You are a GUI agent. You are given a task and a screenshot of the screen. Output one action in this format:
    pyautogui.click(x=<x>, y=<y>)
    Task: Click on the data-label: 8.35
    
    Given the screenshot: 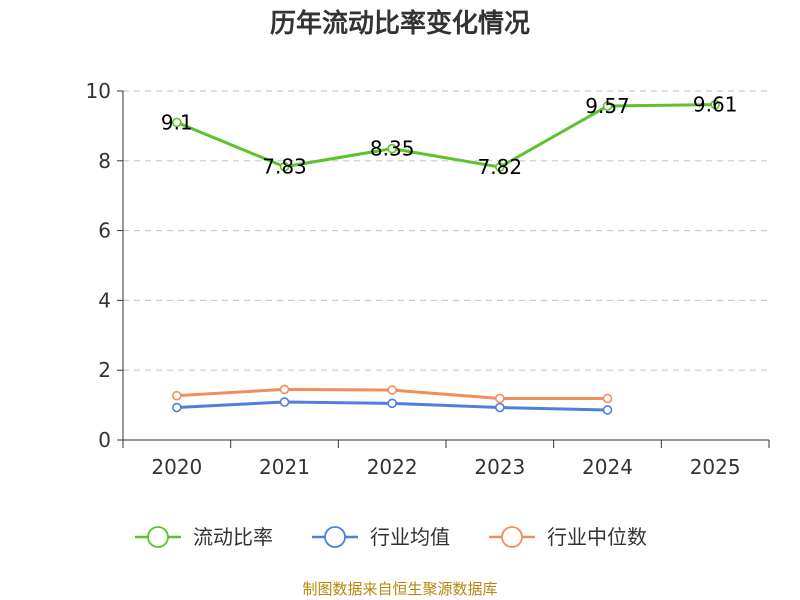 What is the action you would take?
    pyautogui.click(x=392, y=149)
    